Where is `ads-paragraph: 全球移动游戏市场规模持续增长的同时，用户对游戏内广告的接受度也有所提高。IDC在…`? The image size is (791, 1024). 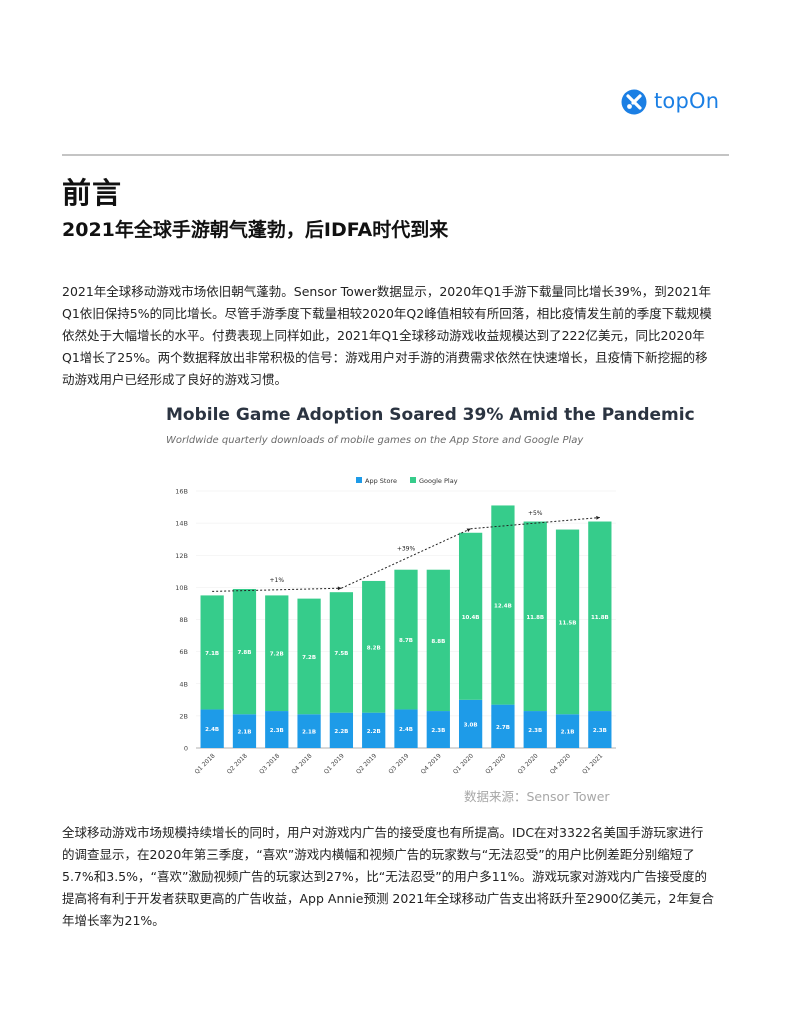
ads-paragraph: 全球移动游戏市场规模持续增长的同时，用户对游戏内广告的接受度也有所提高。IDC在… is located at coordinates (396, 877).